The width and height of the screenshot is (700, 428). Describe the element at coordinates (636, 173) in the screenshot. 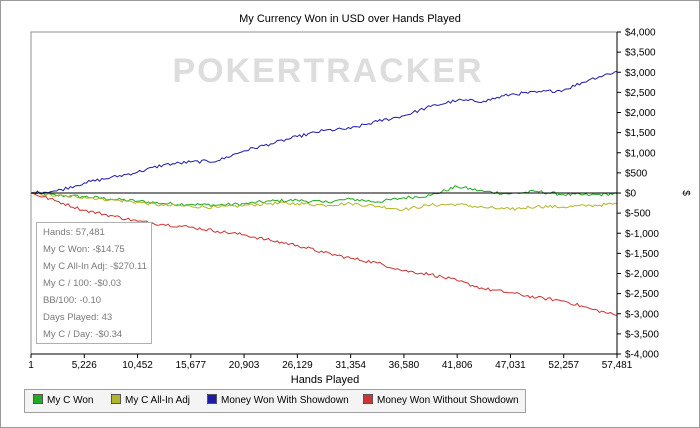

I see `y-tick-label: $500` at that location.